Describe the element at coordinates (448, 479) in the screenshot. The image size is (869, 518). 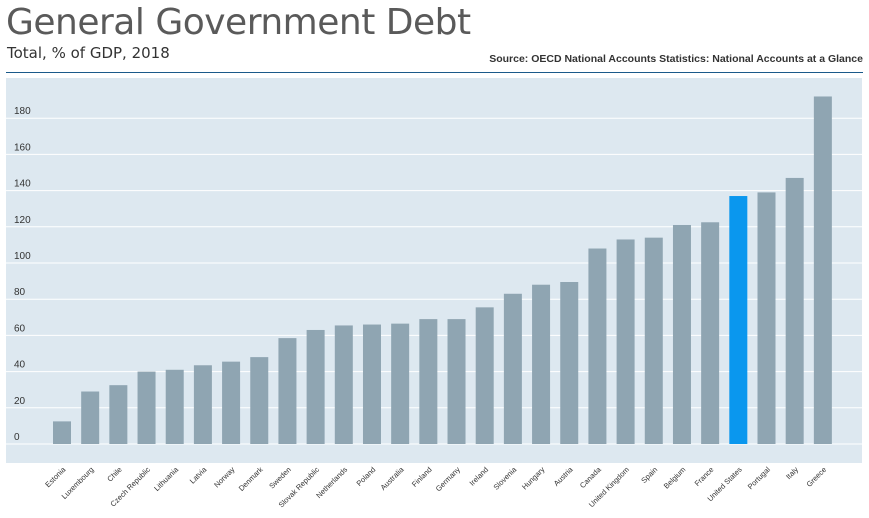
I see `x-category-label: Germany` at that location.